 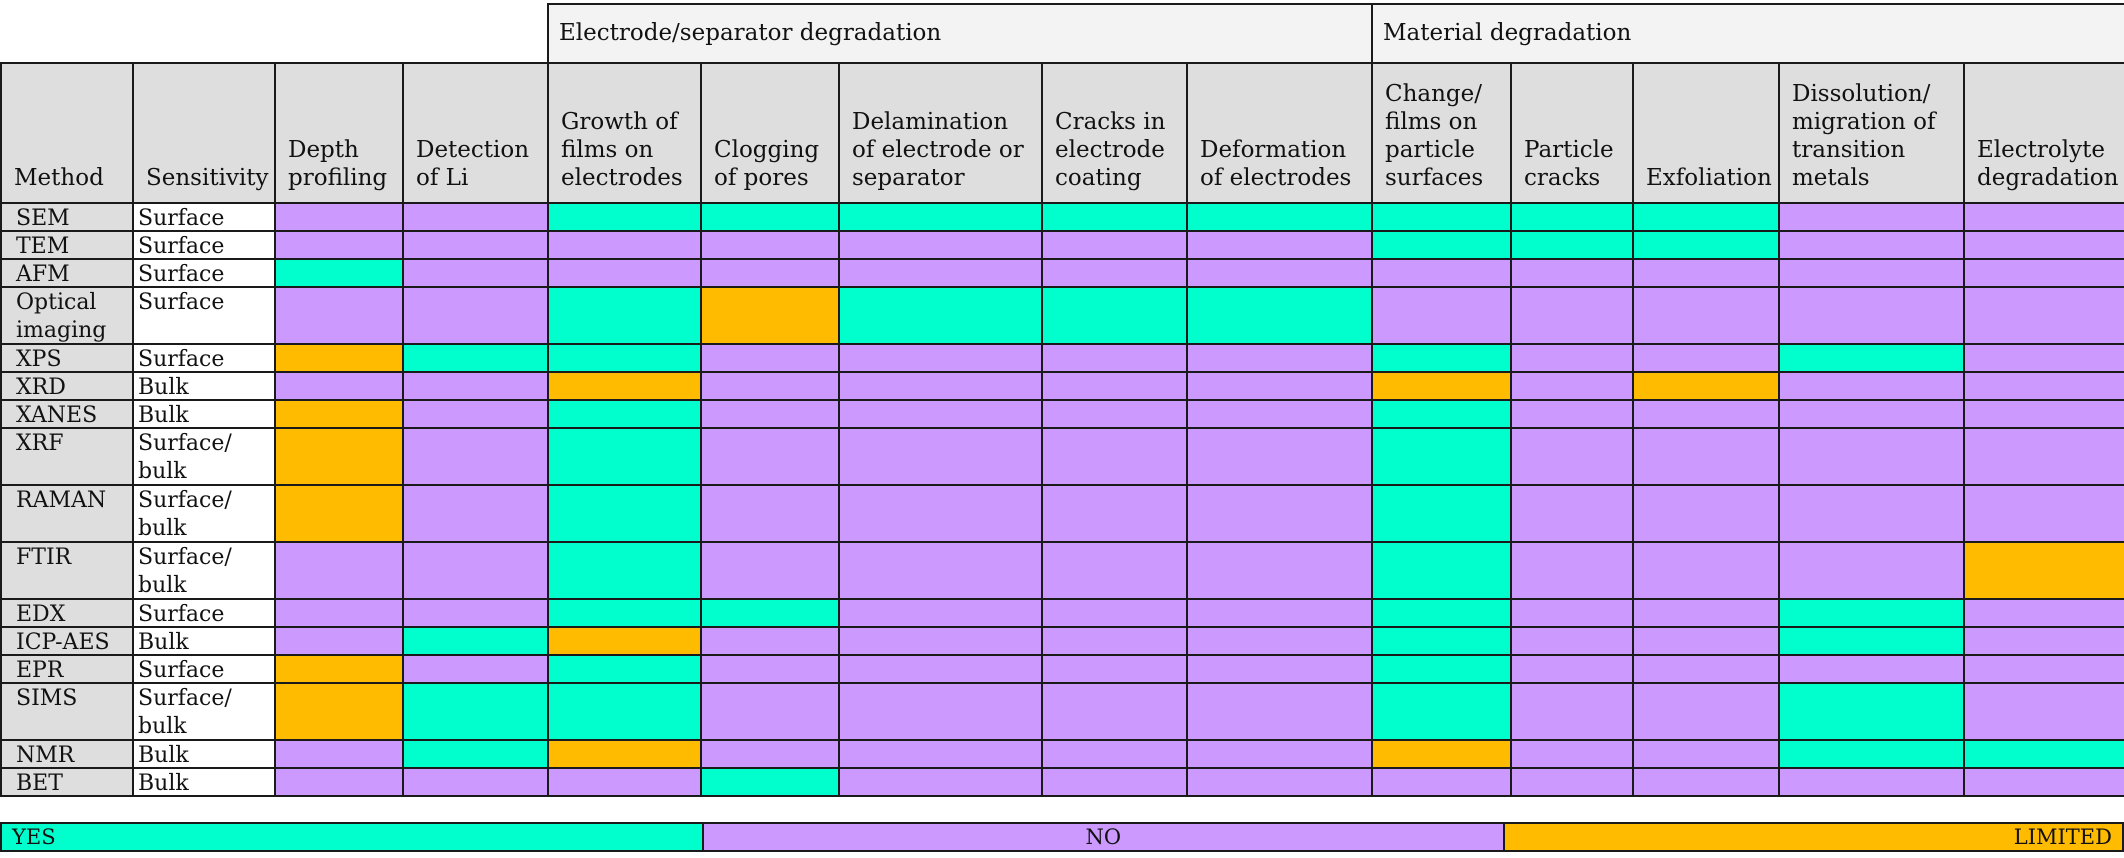 What do you see at coordinates (67, 782) in the screenshot?
I see `method-cell: BET` at bounding box center [67, 782].